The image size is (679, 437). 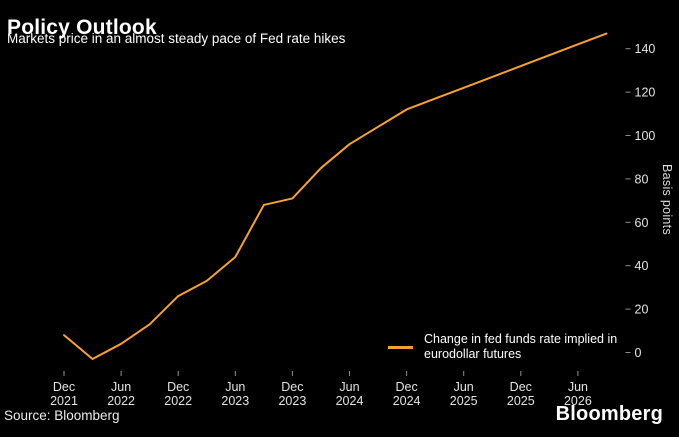 I want to click on x-tick-label: Dec 2022, so click(x=178, y=394).